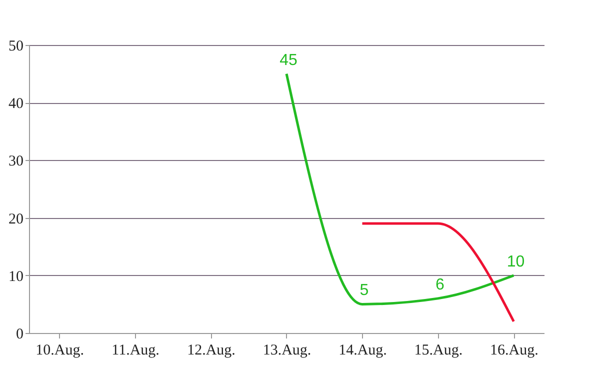 Image resolution: width=616 pixels, height=383 pixels. I want to click on y-tick-label: 10, so click(16, 276).